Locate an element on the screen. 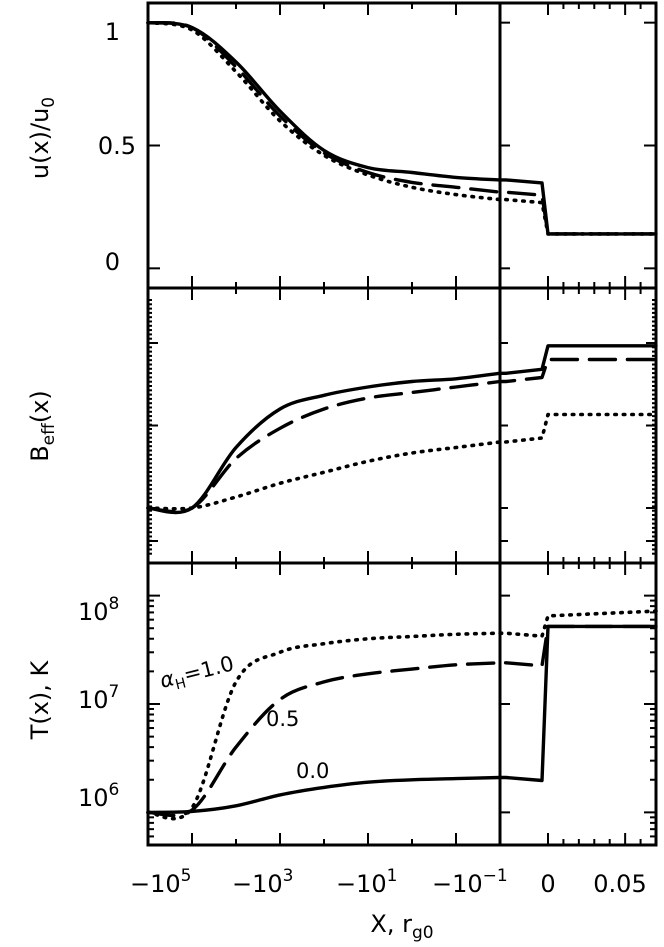 The width and height of the screenshot is (664, 947). series-line-panel1-solid is located at coordinates (402, 429).